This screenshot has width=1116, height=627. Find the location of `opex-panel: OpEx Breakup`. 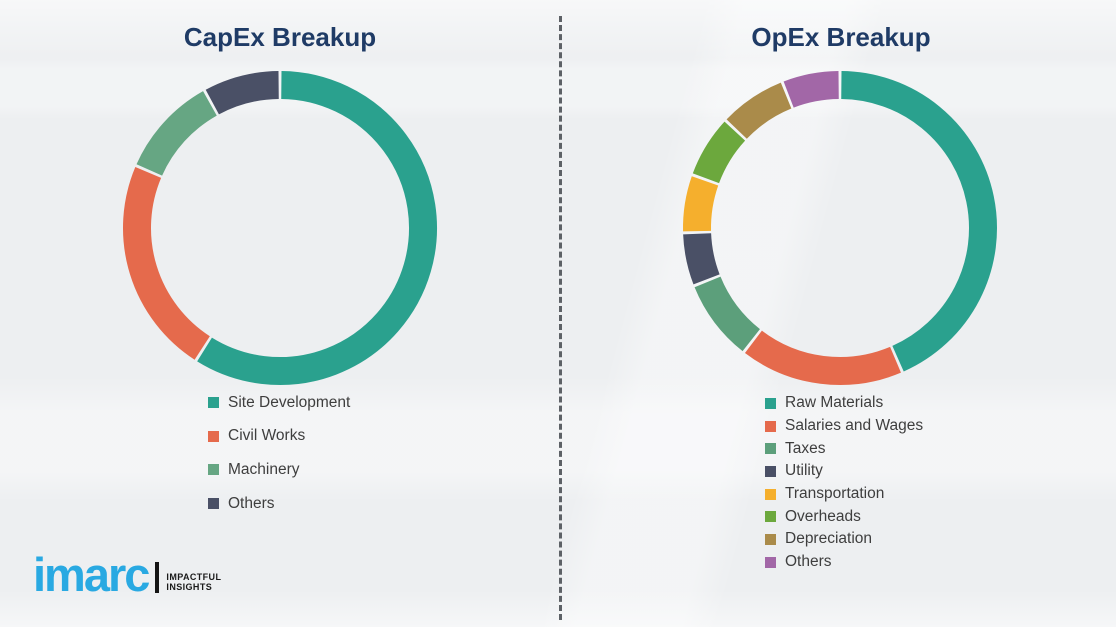

opex-panel: OpEx Breakup is located at coordinates (841, 26).